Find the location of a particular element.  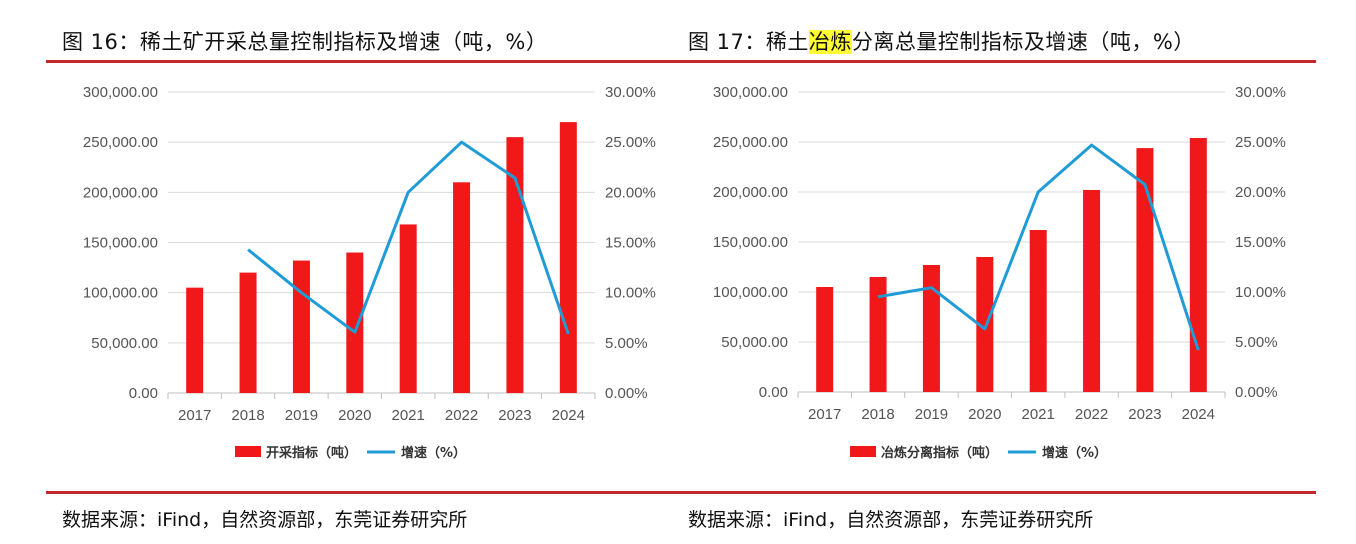

legend-bar-label: 冶炼分离指标（吨） is located at coordinates (939, 453).